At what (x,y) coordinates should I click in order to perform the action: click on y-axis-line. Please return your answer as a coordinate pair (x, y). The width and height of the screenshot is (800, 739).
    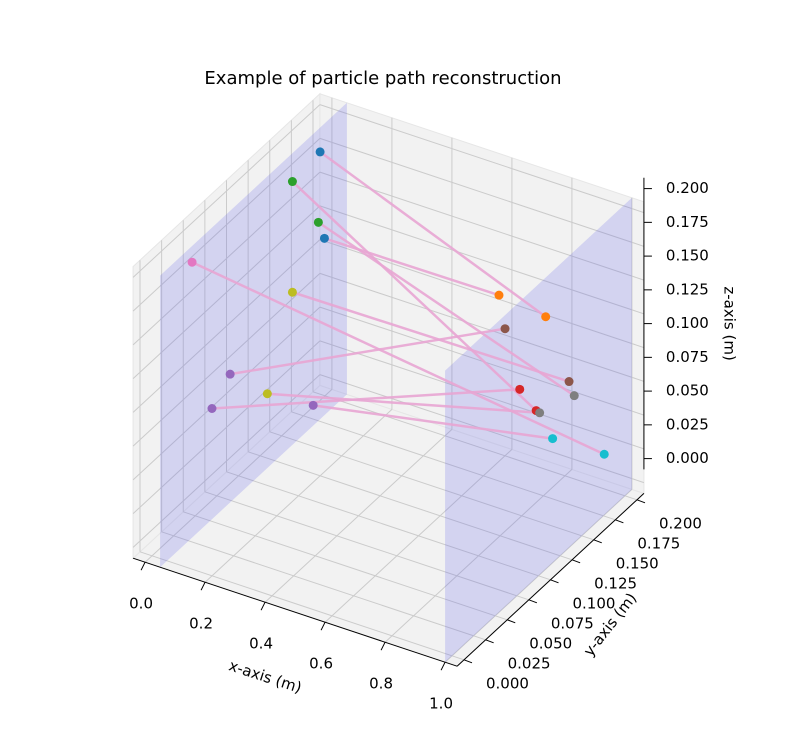
    Looking at the image, I should click on (550, 580).